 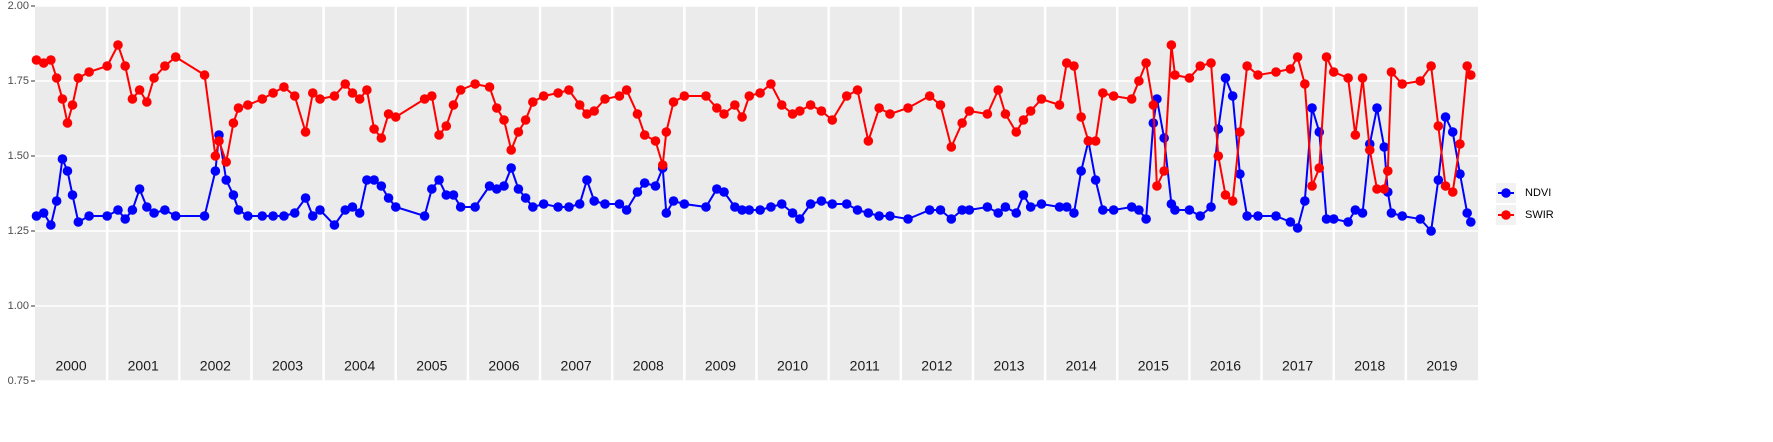 I want to click on x-tick-label: 2002, so click(x=215, y=366).